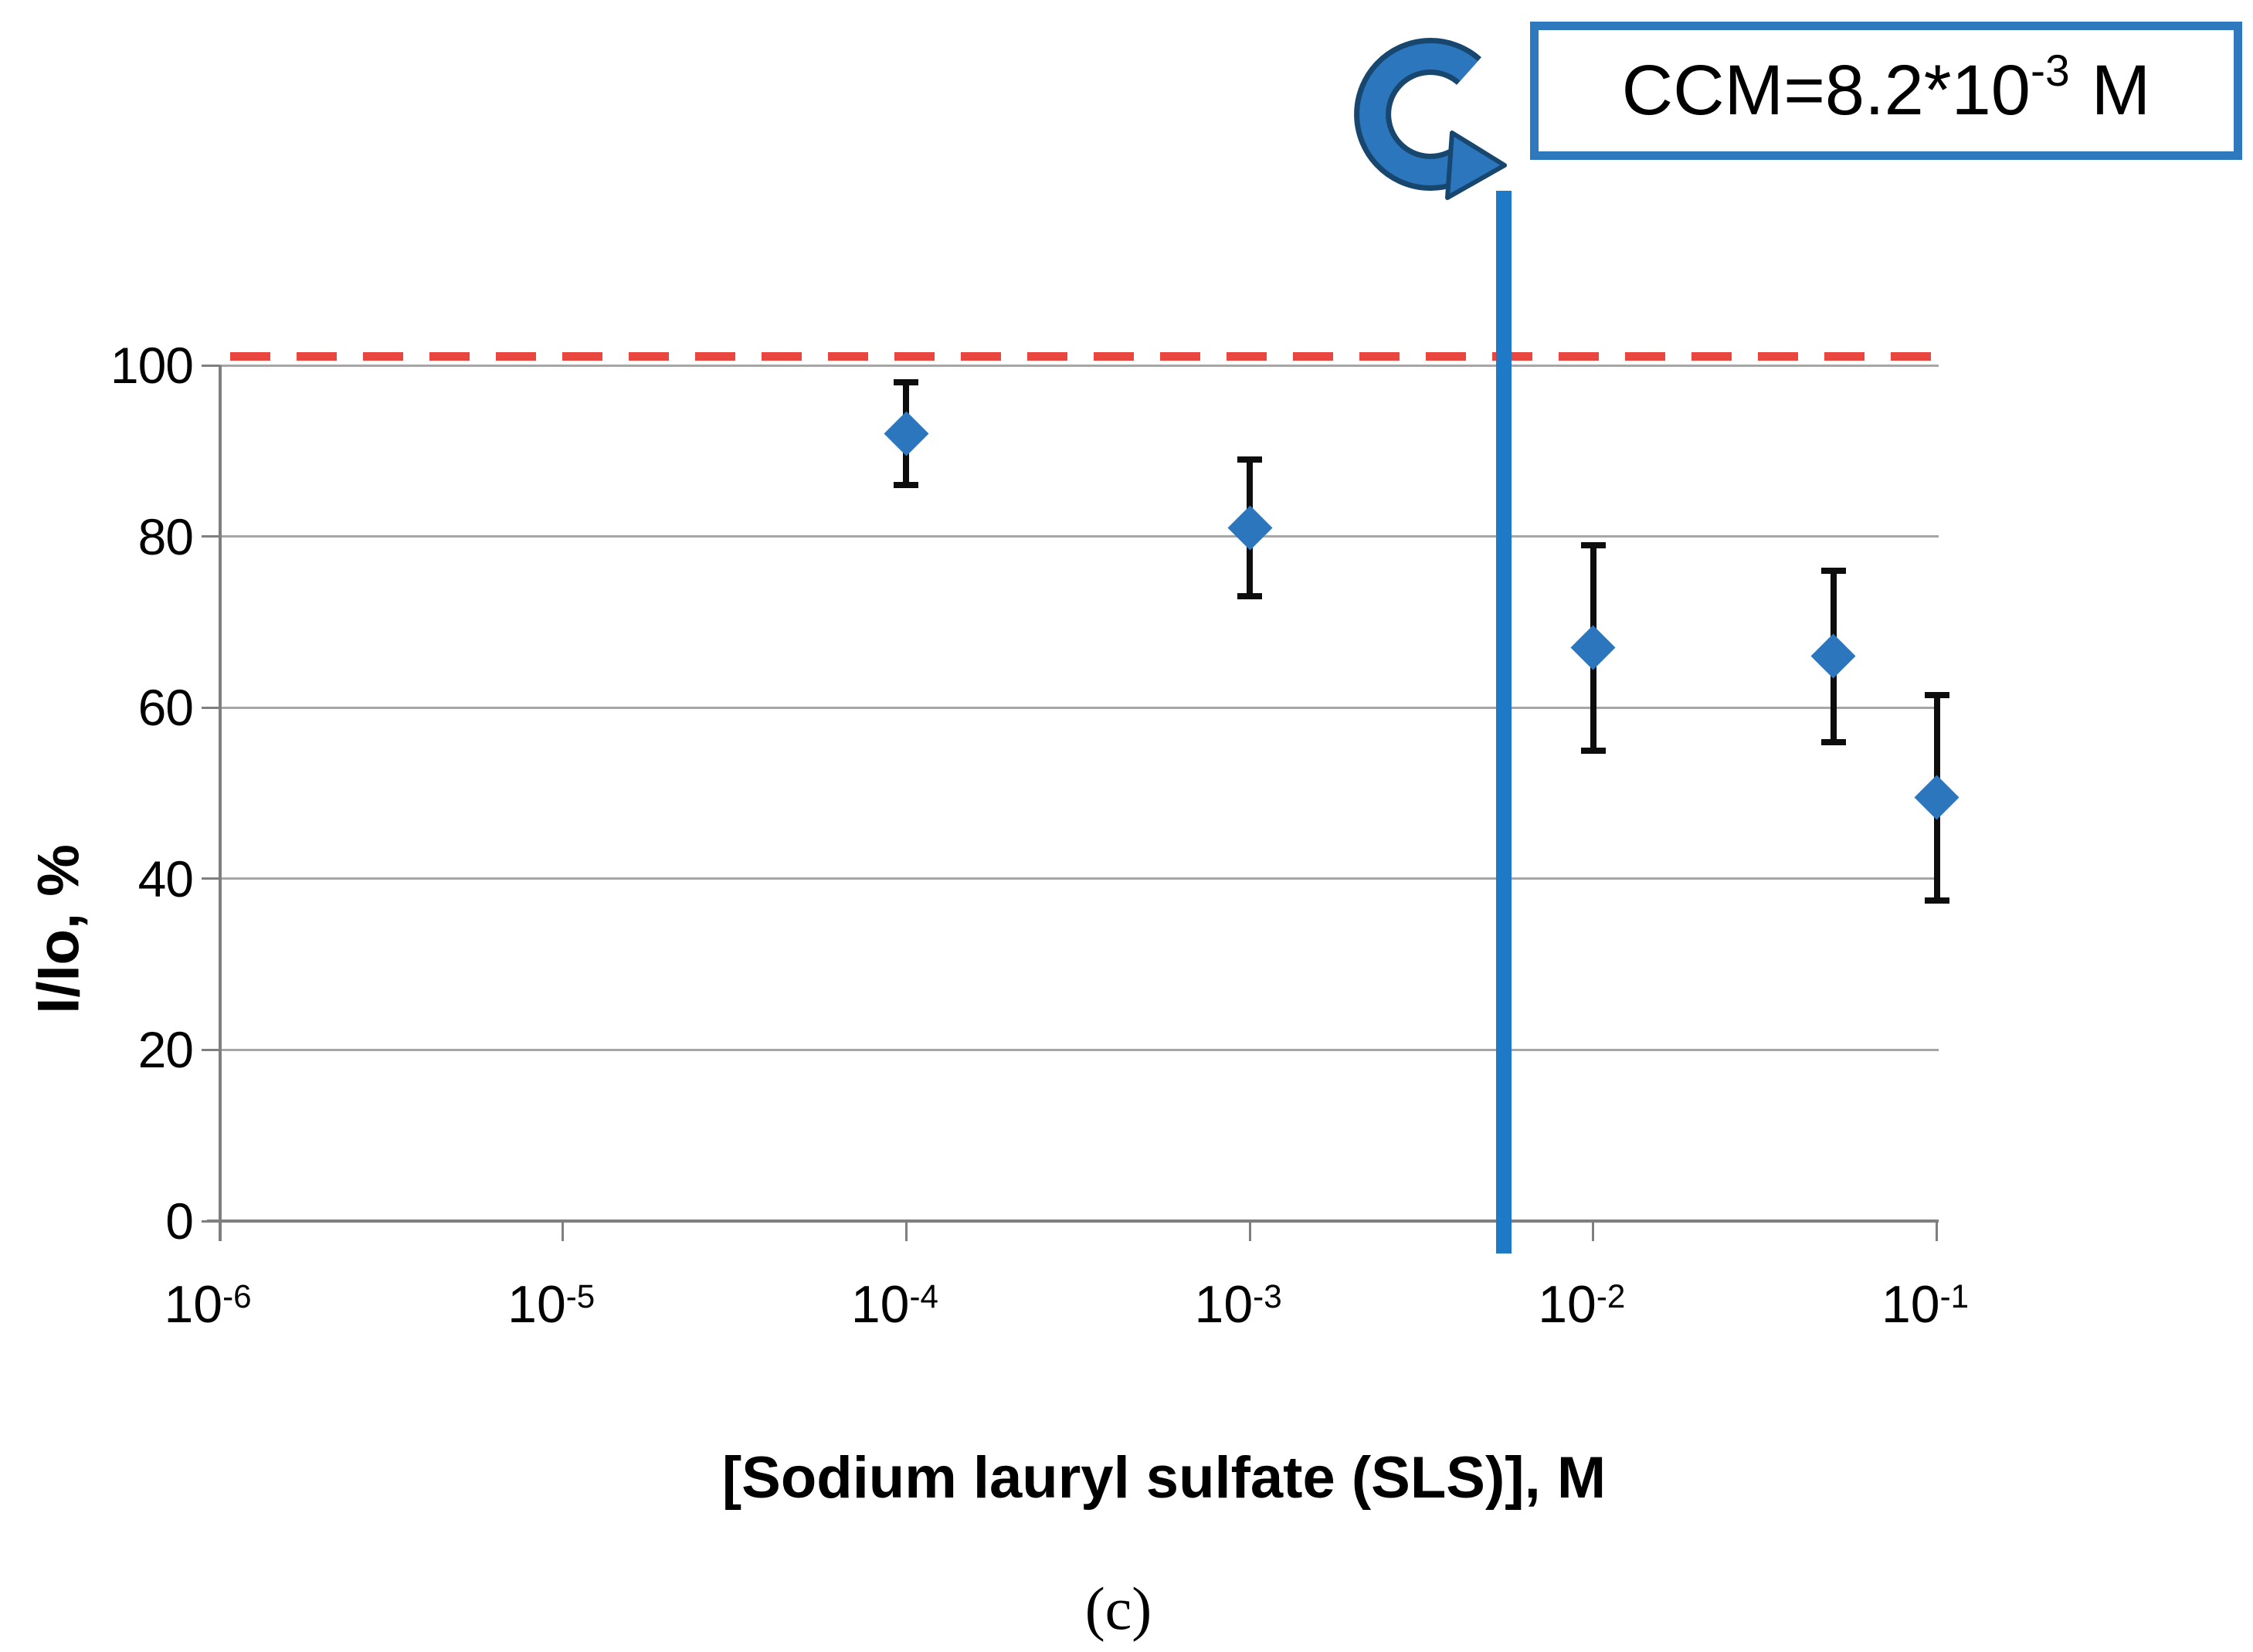  What do you see at coordinates (221, 803) in the screenshot?
I see `y-axis-line` at bounding box center [221, 803].